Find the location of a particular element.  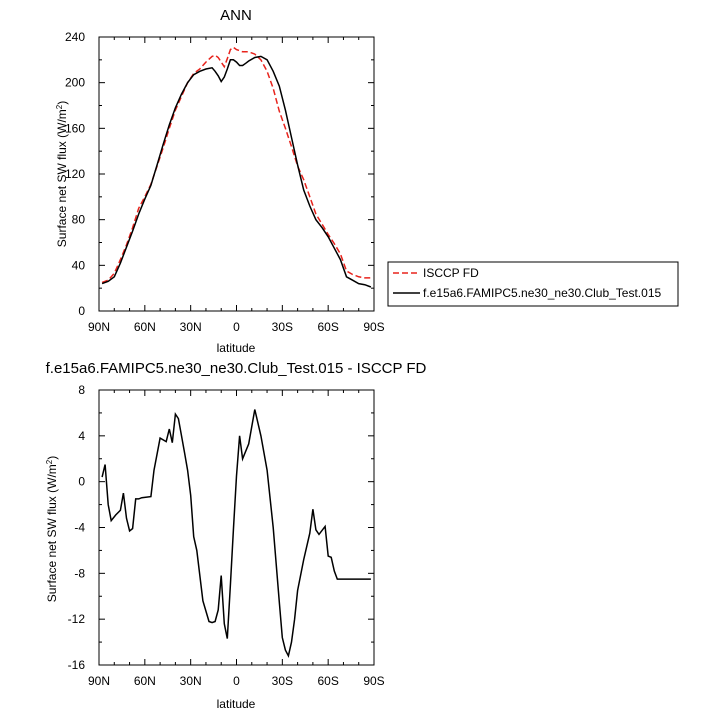

chart-title: ANN is located at coordinates (236, 15).